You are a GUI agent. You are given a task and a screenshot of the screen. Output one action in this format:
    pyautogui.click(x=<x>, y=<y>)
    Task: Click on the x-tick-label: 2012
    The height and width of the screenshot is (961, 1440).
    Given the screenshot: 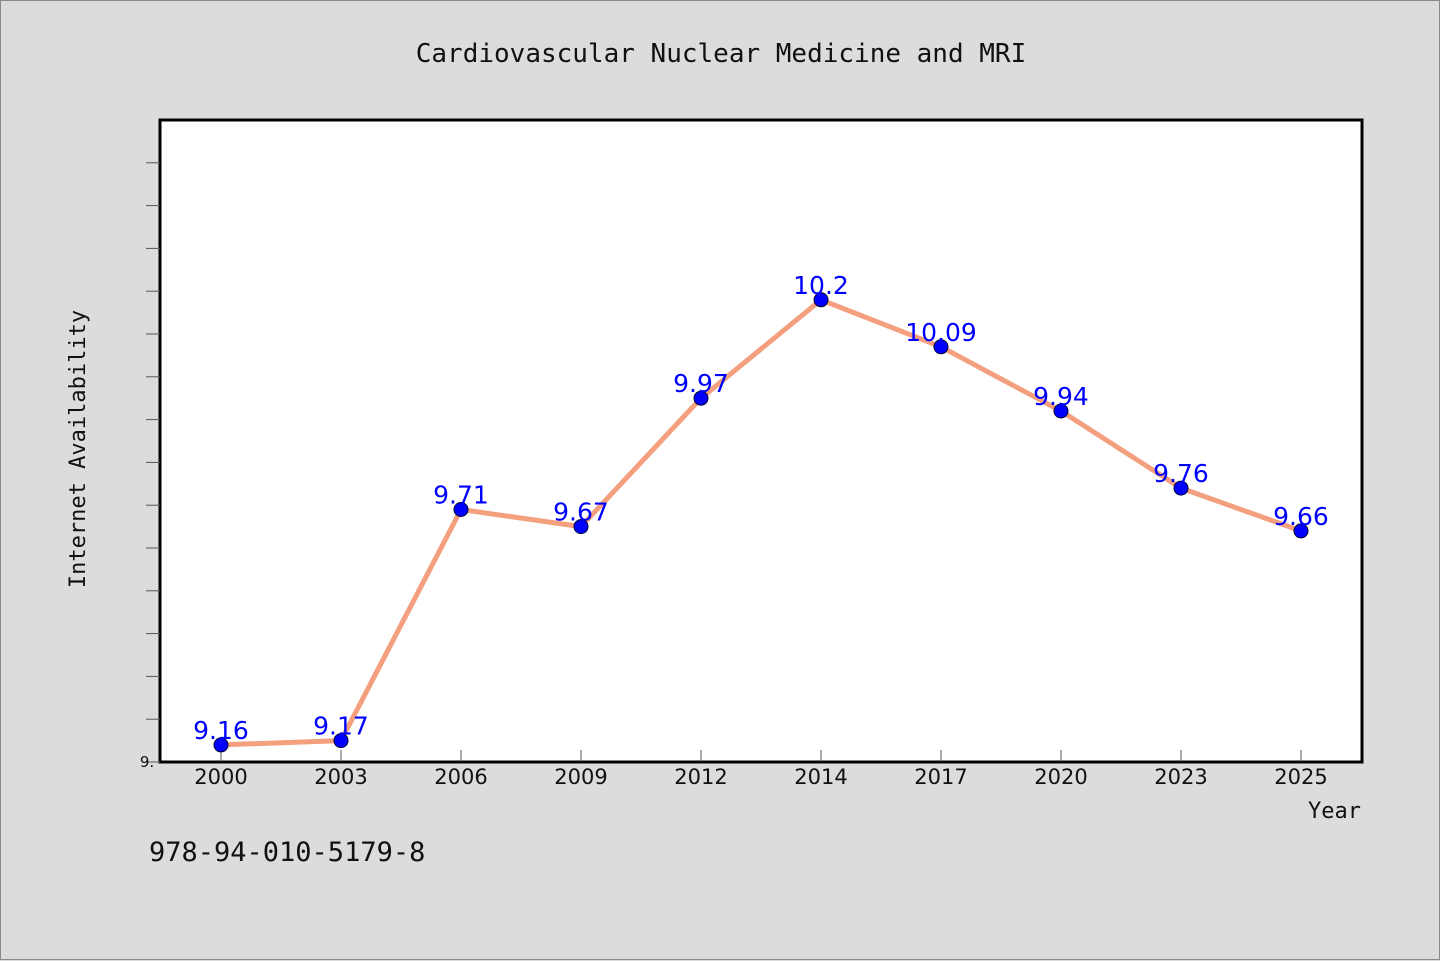 What is the action you would take?
    pyautogui.click(x=700, y=777)
    